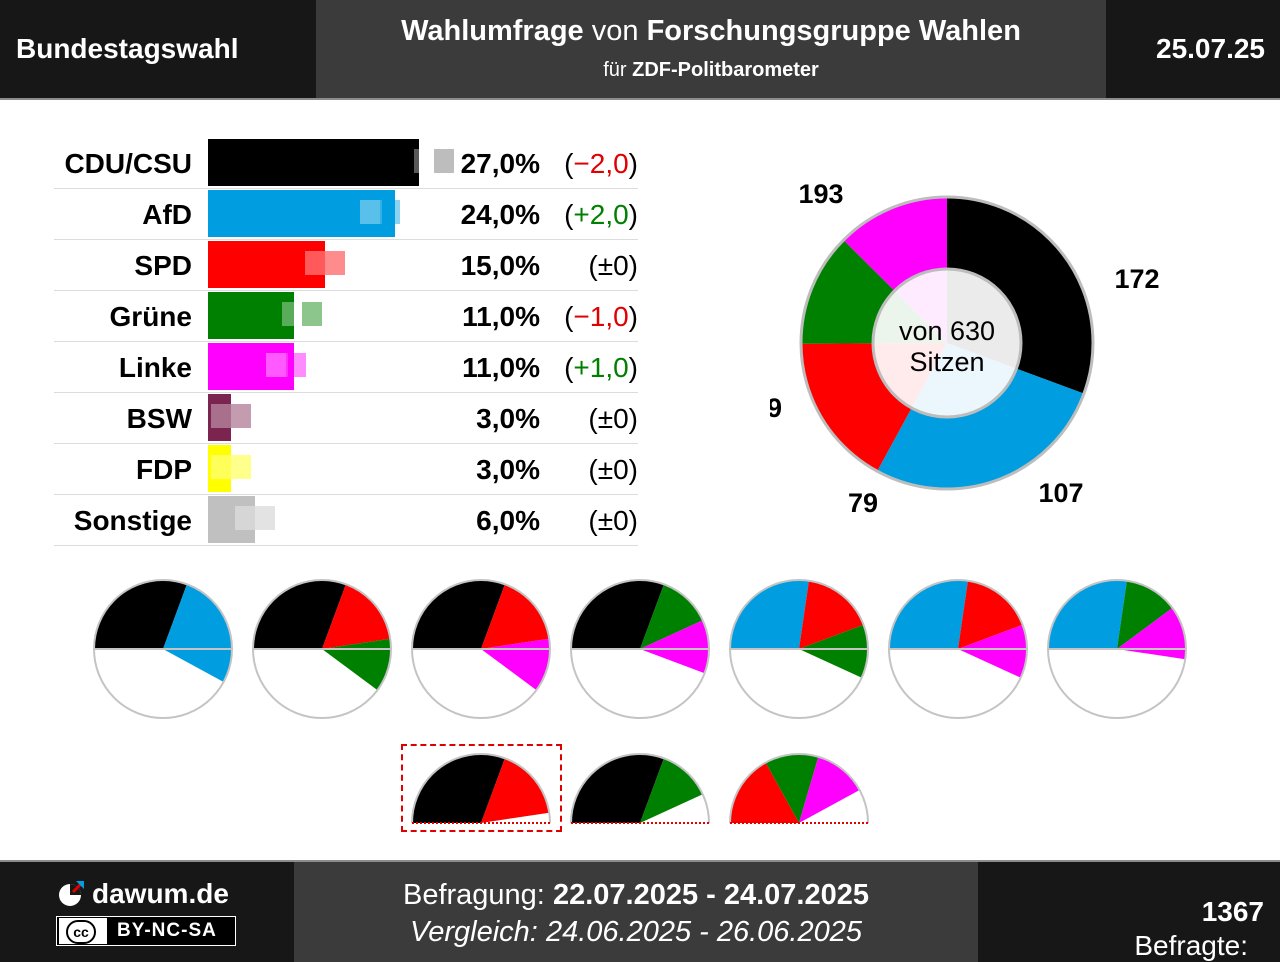 This screenshot has height=962, width=1280. I want to click on respondents-label: Befragte:, so click(1191, 945).